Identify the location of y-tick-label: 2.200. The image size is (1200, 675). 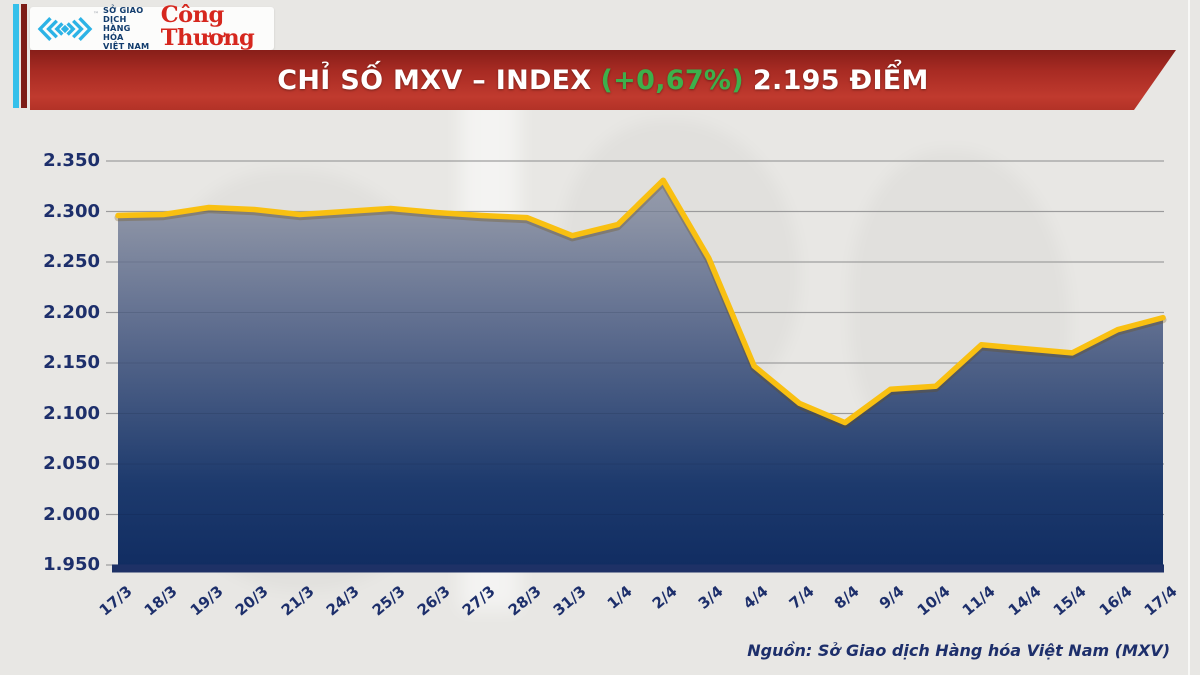
(71, 312).